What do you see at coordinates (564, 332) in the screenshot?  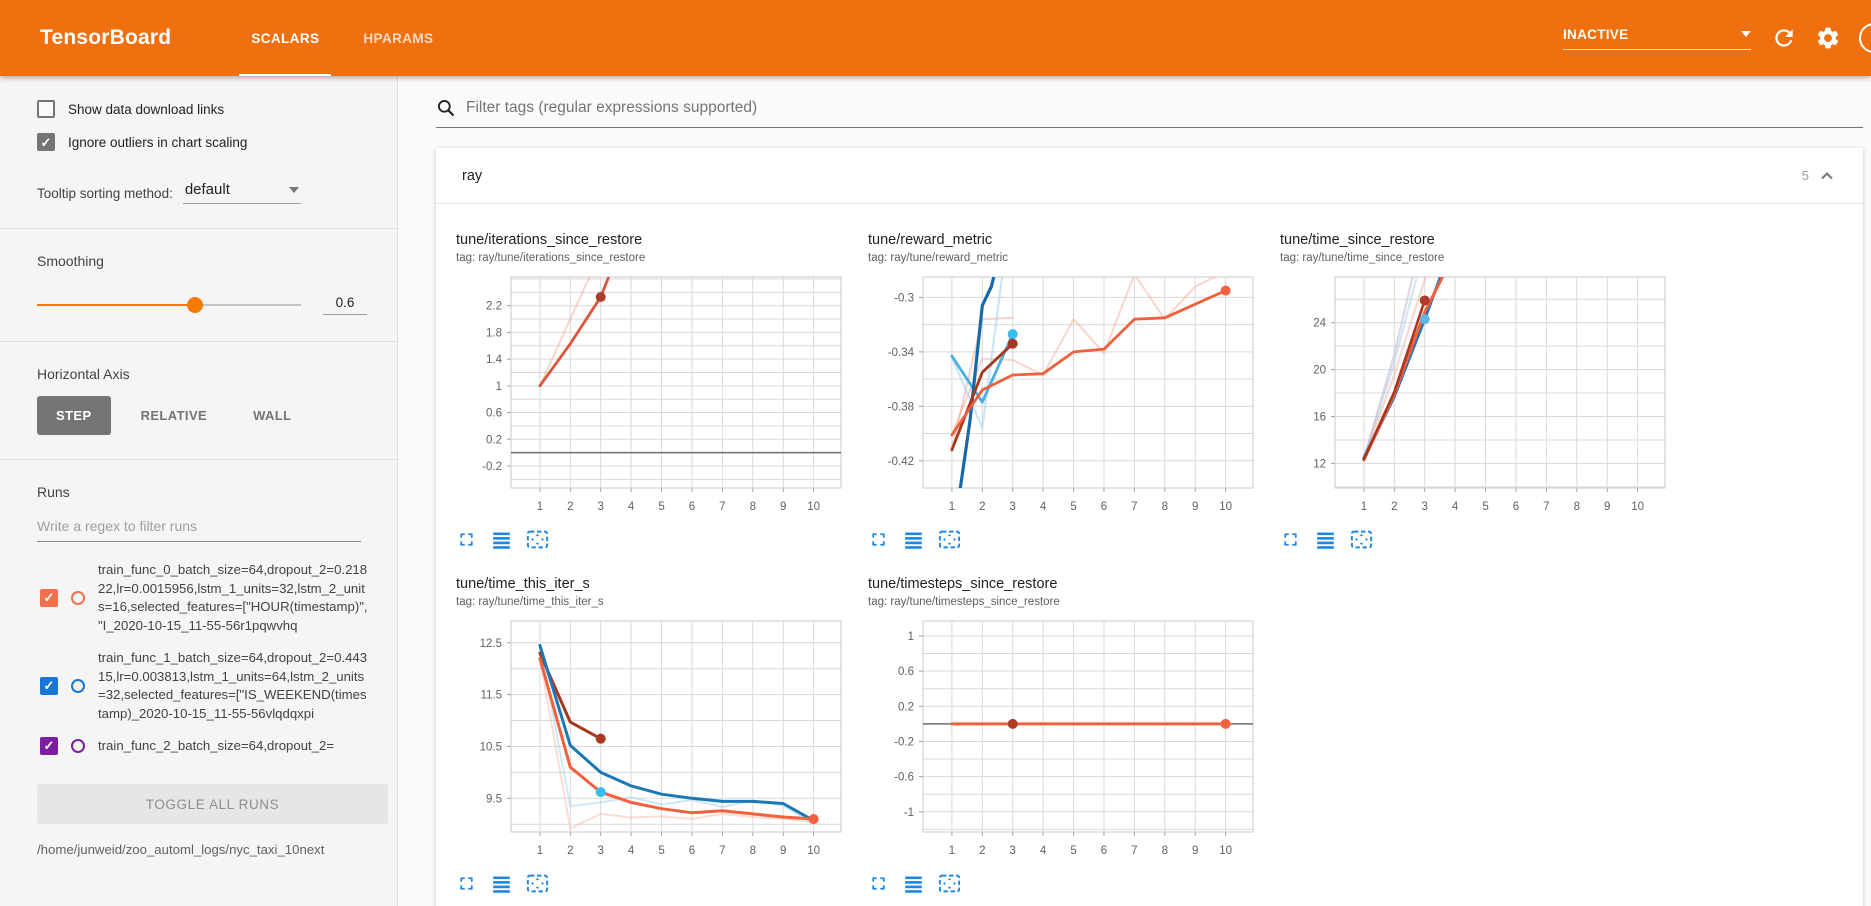 I see `series-run-1-raw` at bounding box center [564, 332].